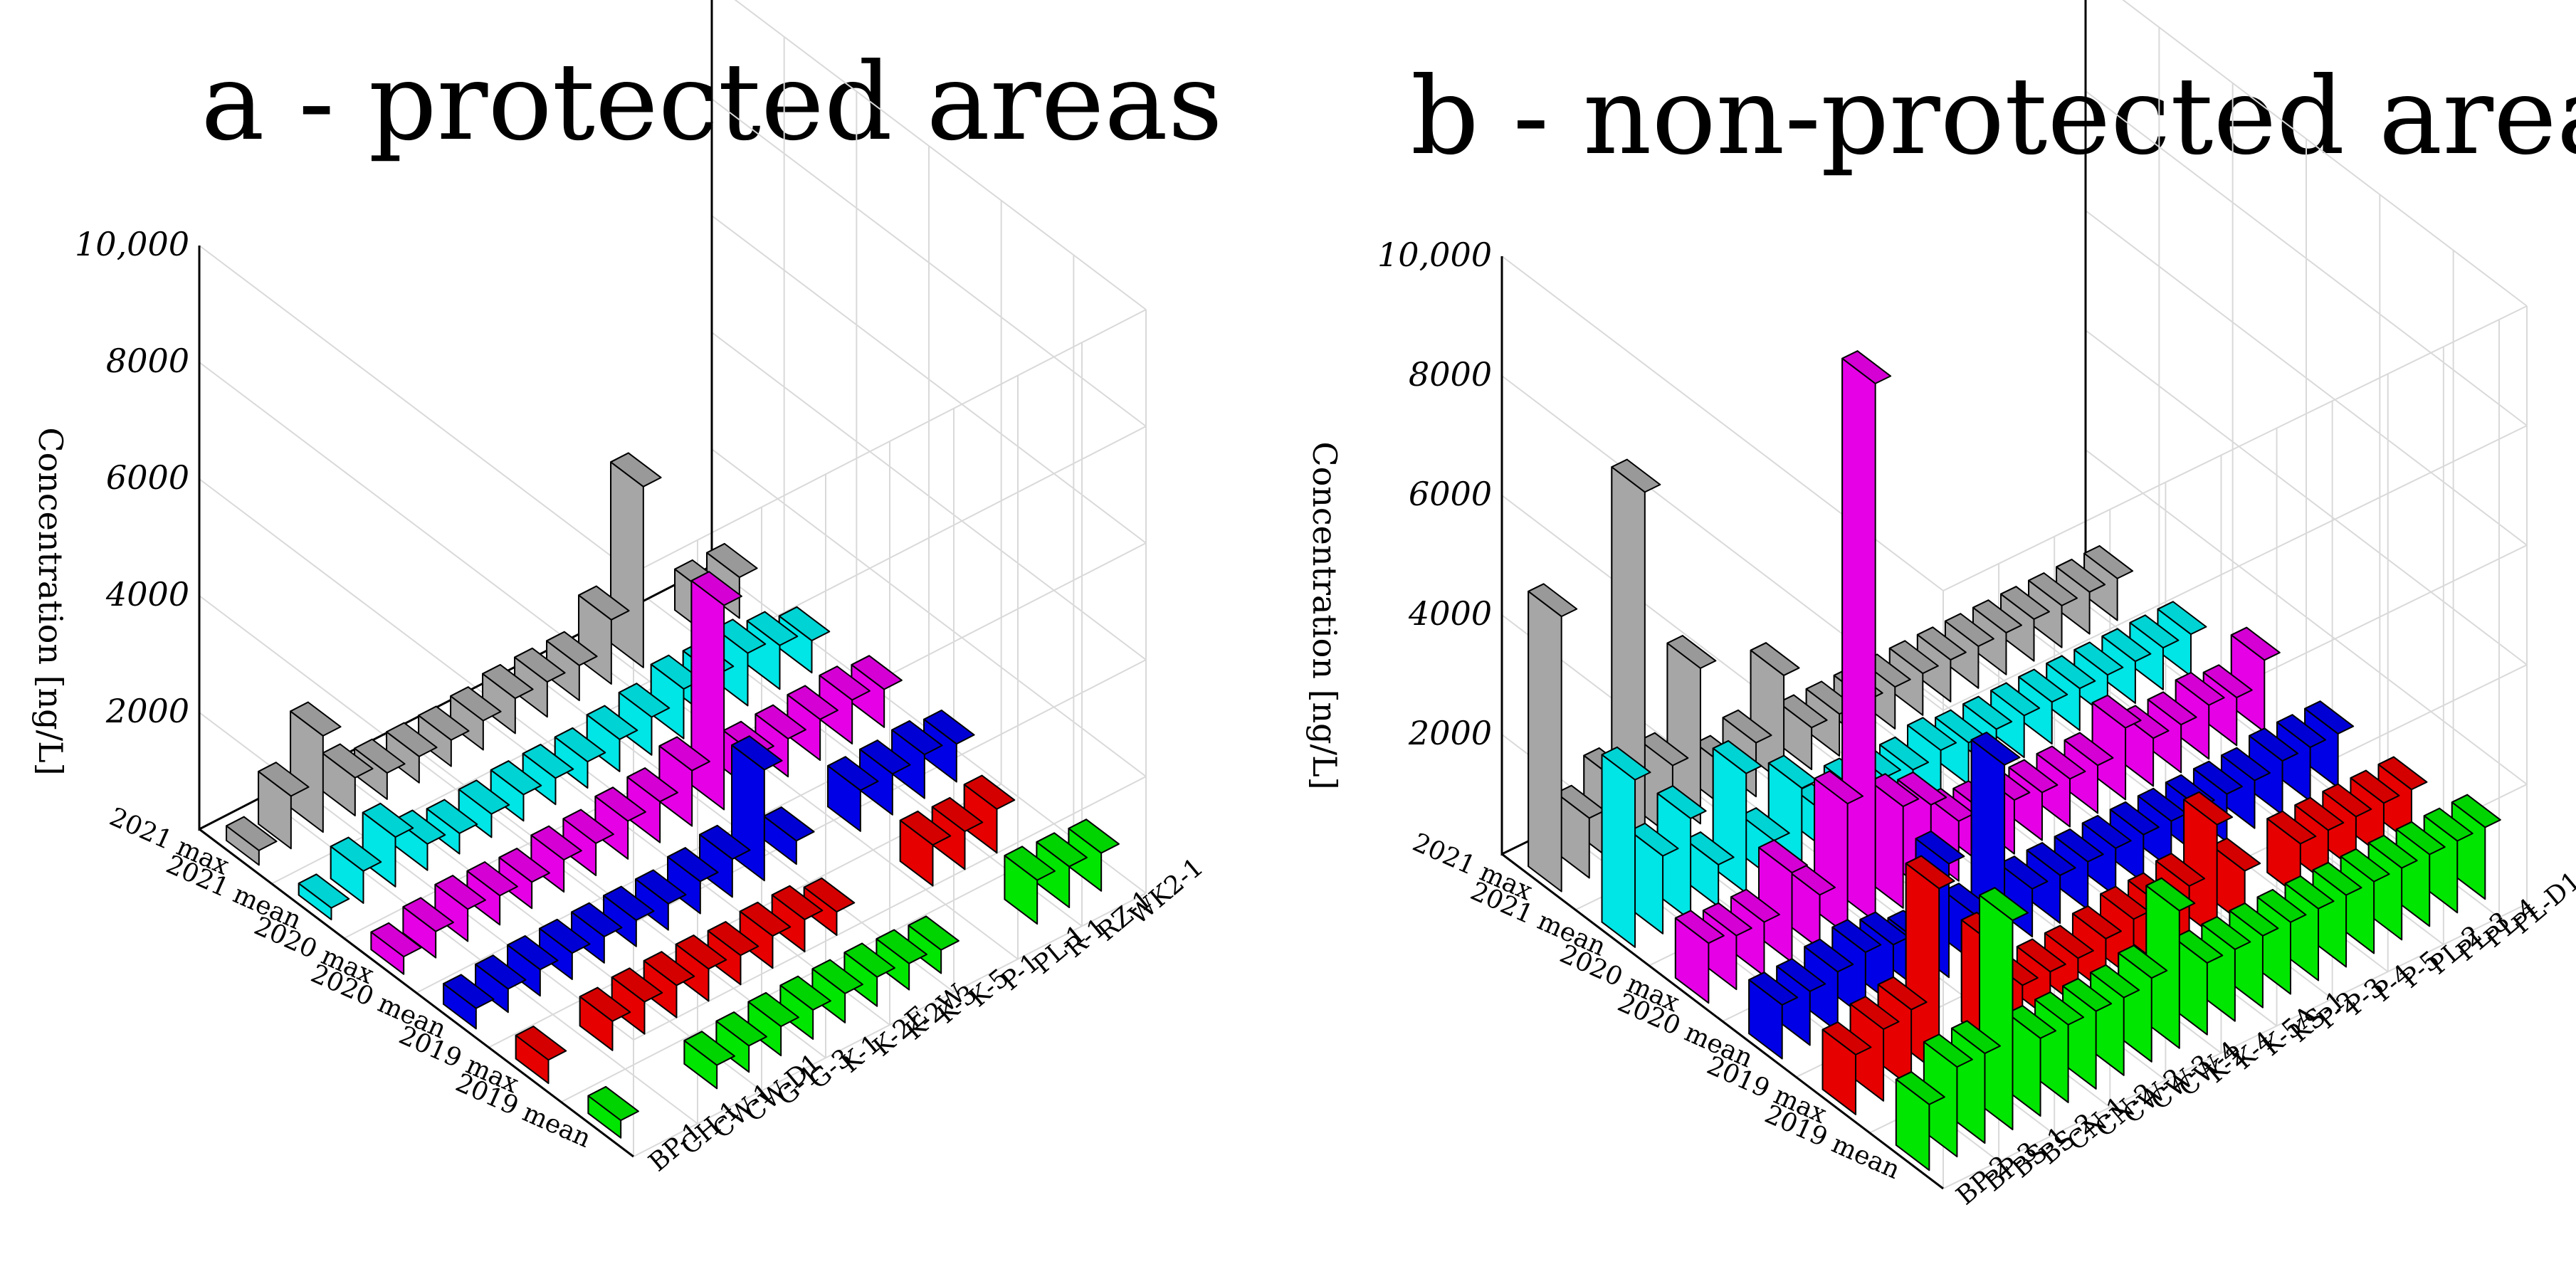 Image resolution: width=2576 pixels, height=1274 pixels. What do you see at coordinates (147, 594) in the screenshot?
I see `panel-a-z-tick-2: 4000` at bounding box center [147, 594].